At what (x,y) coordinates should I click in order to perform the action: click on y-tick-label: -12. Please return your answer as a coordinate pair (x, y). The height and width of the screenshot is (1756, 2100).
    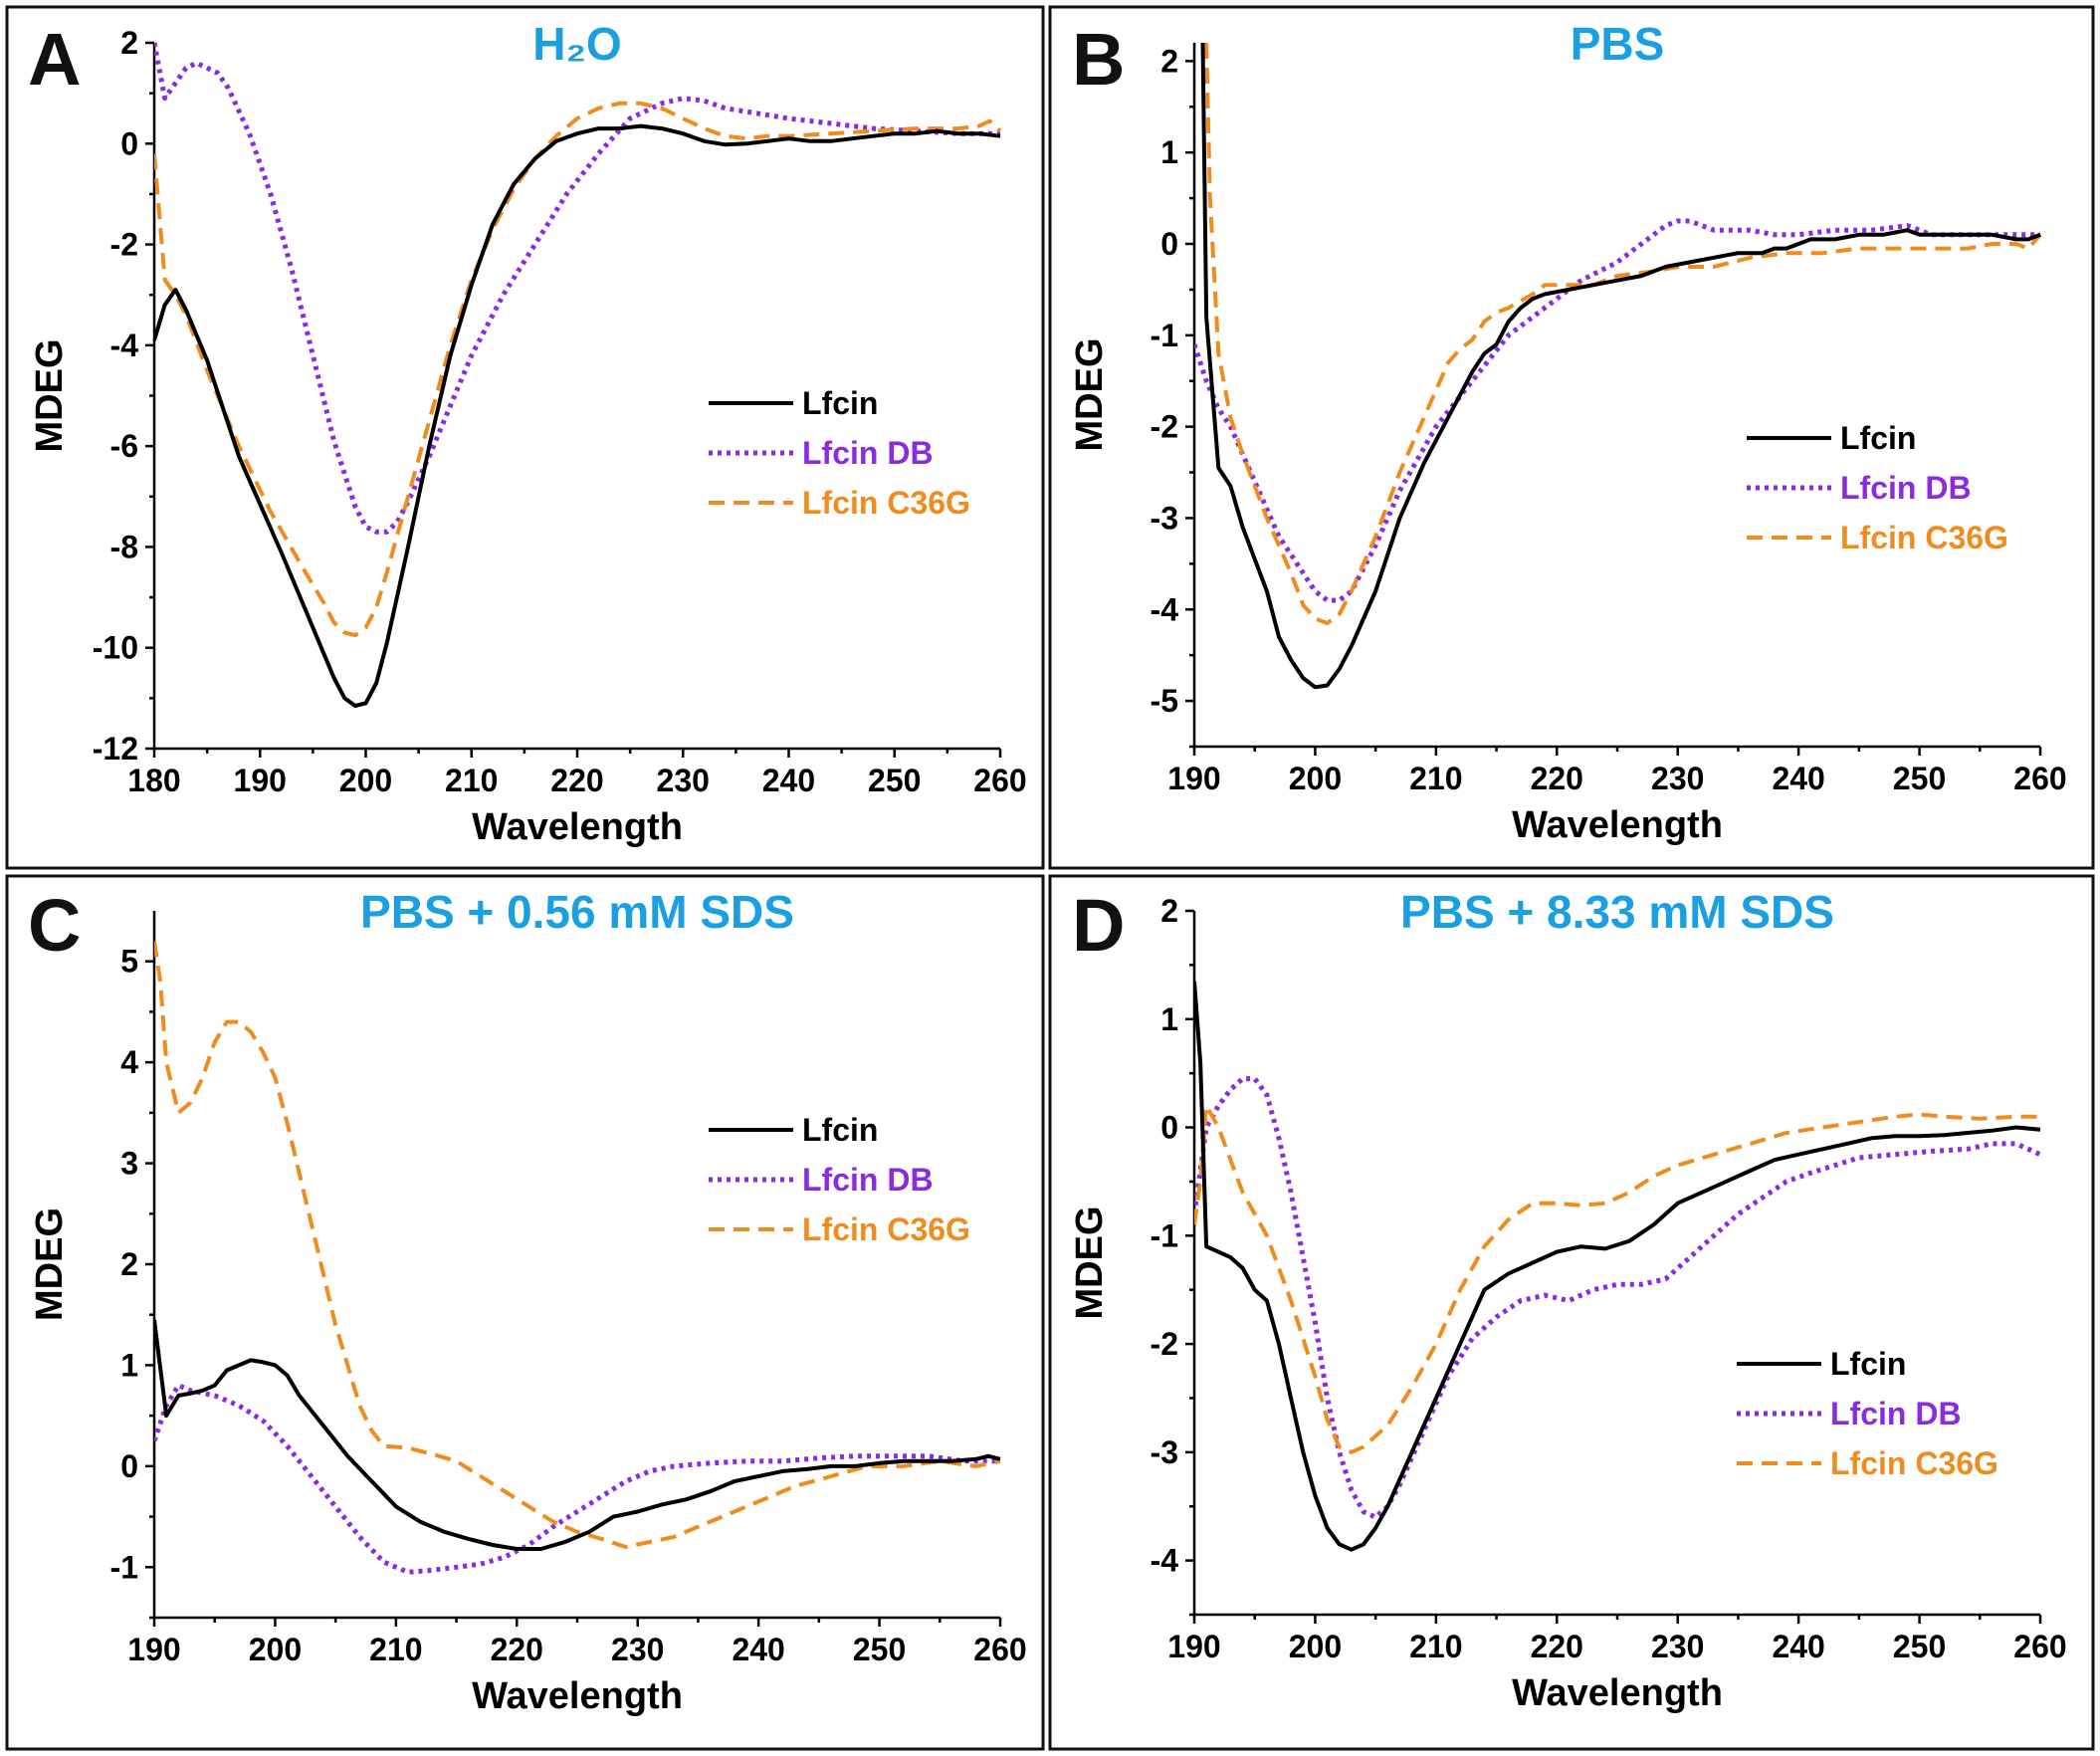
    Looking at the image, I should click on (115, 749).